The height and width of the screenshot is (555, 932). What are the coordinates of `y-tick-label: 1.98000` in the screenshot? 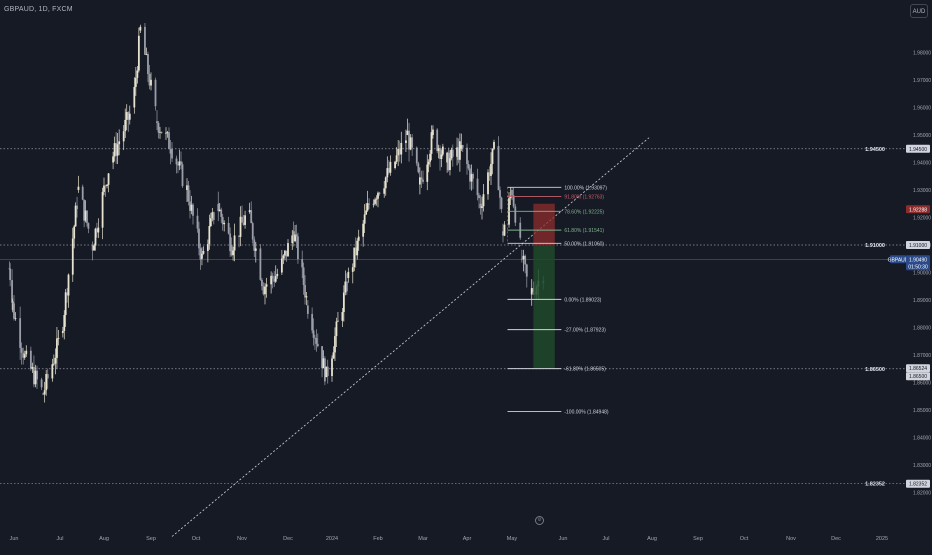 It's located at (922, 54).